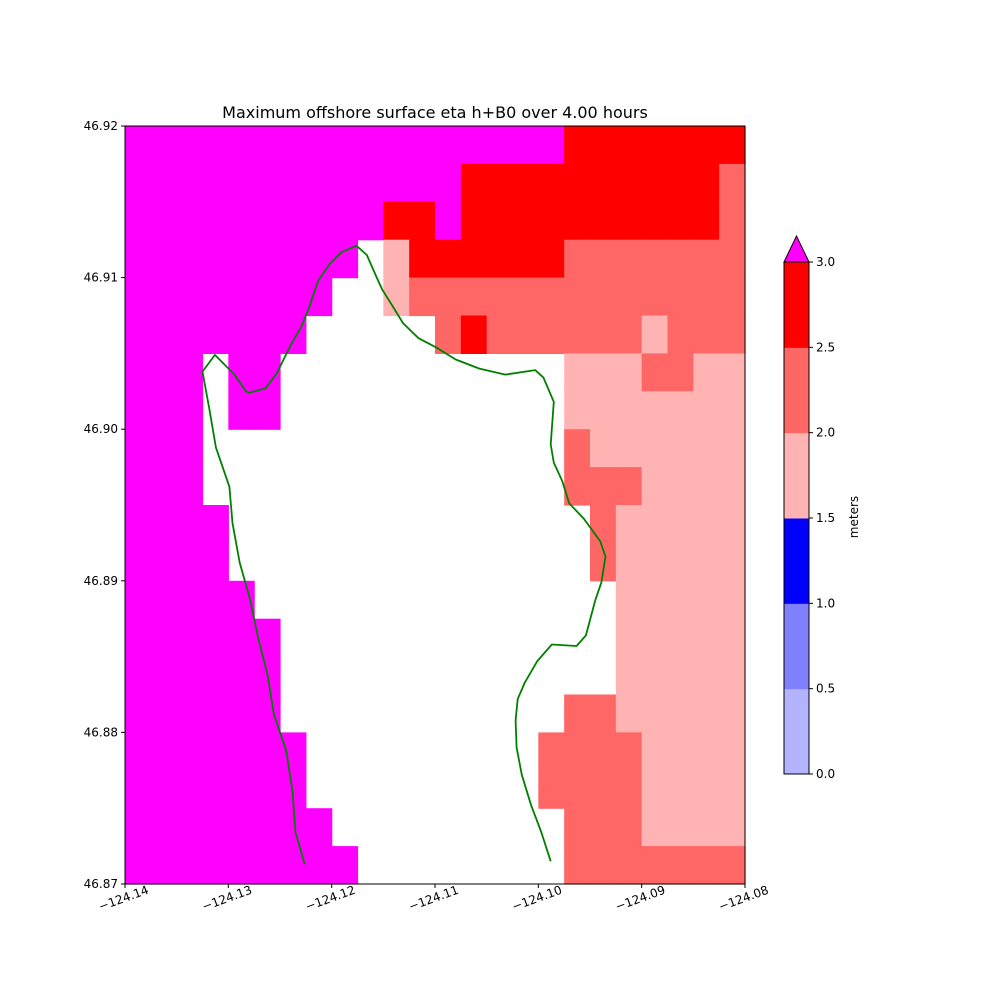  What do you see at coordinates (825, 603) in the screenshot?
I see `colorbar-tick-label: 1.0` at bounding box center [825, 603].